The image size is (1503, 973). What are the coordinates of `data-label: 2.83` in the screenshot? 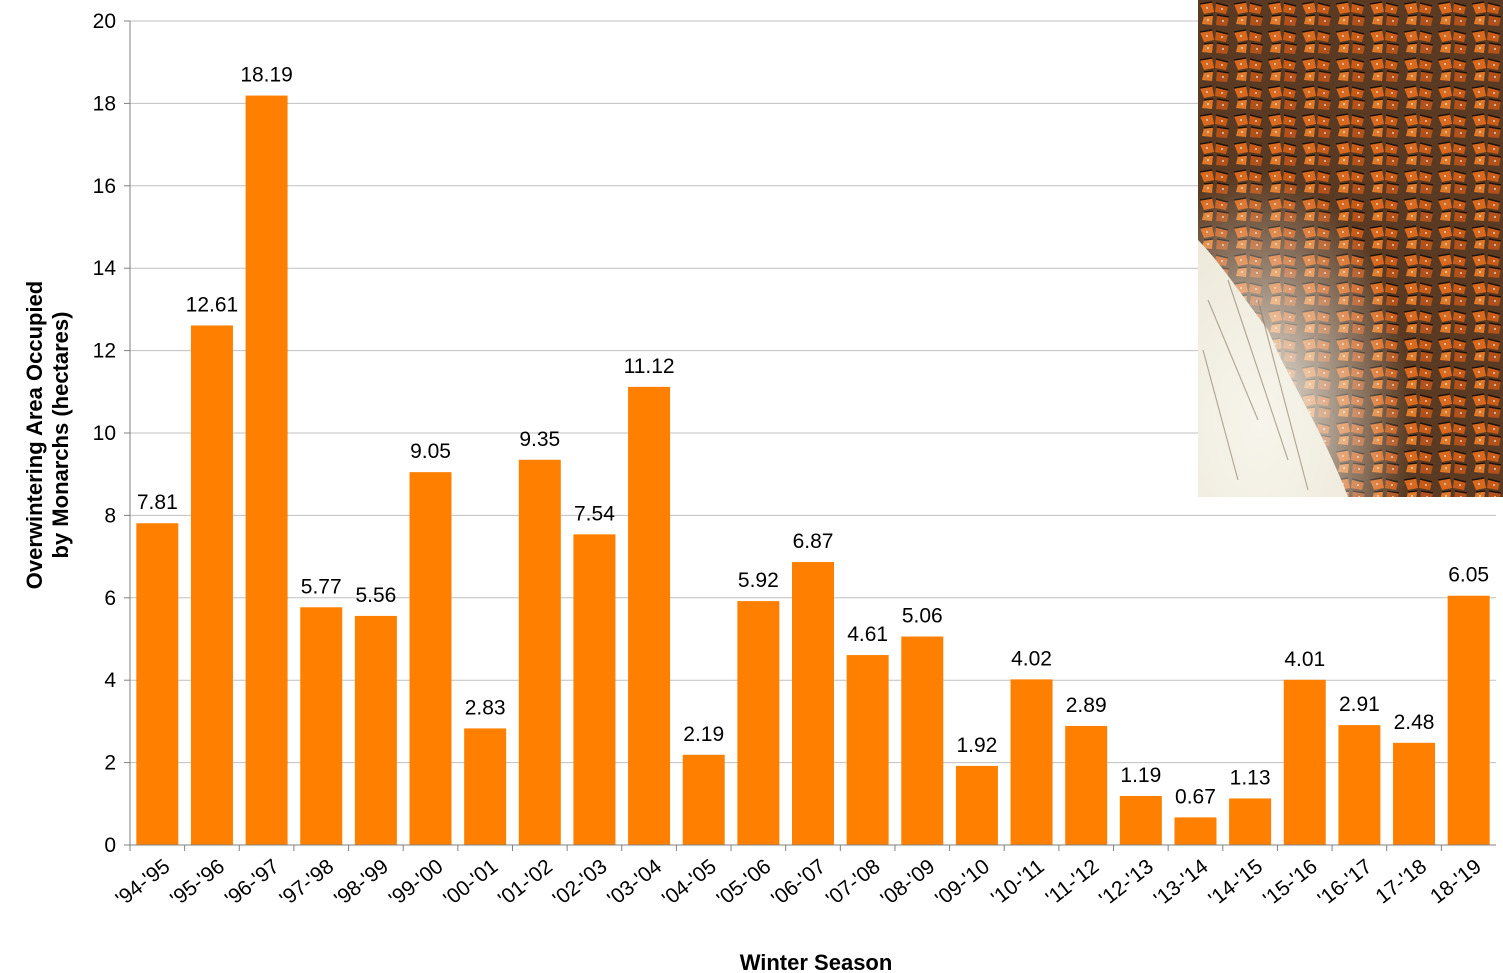 It's located at (485, 707).